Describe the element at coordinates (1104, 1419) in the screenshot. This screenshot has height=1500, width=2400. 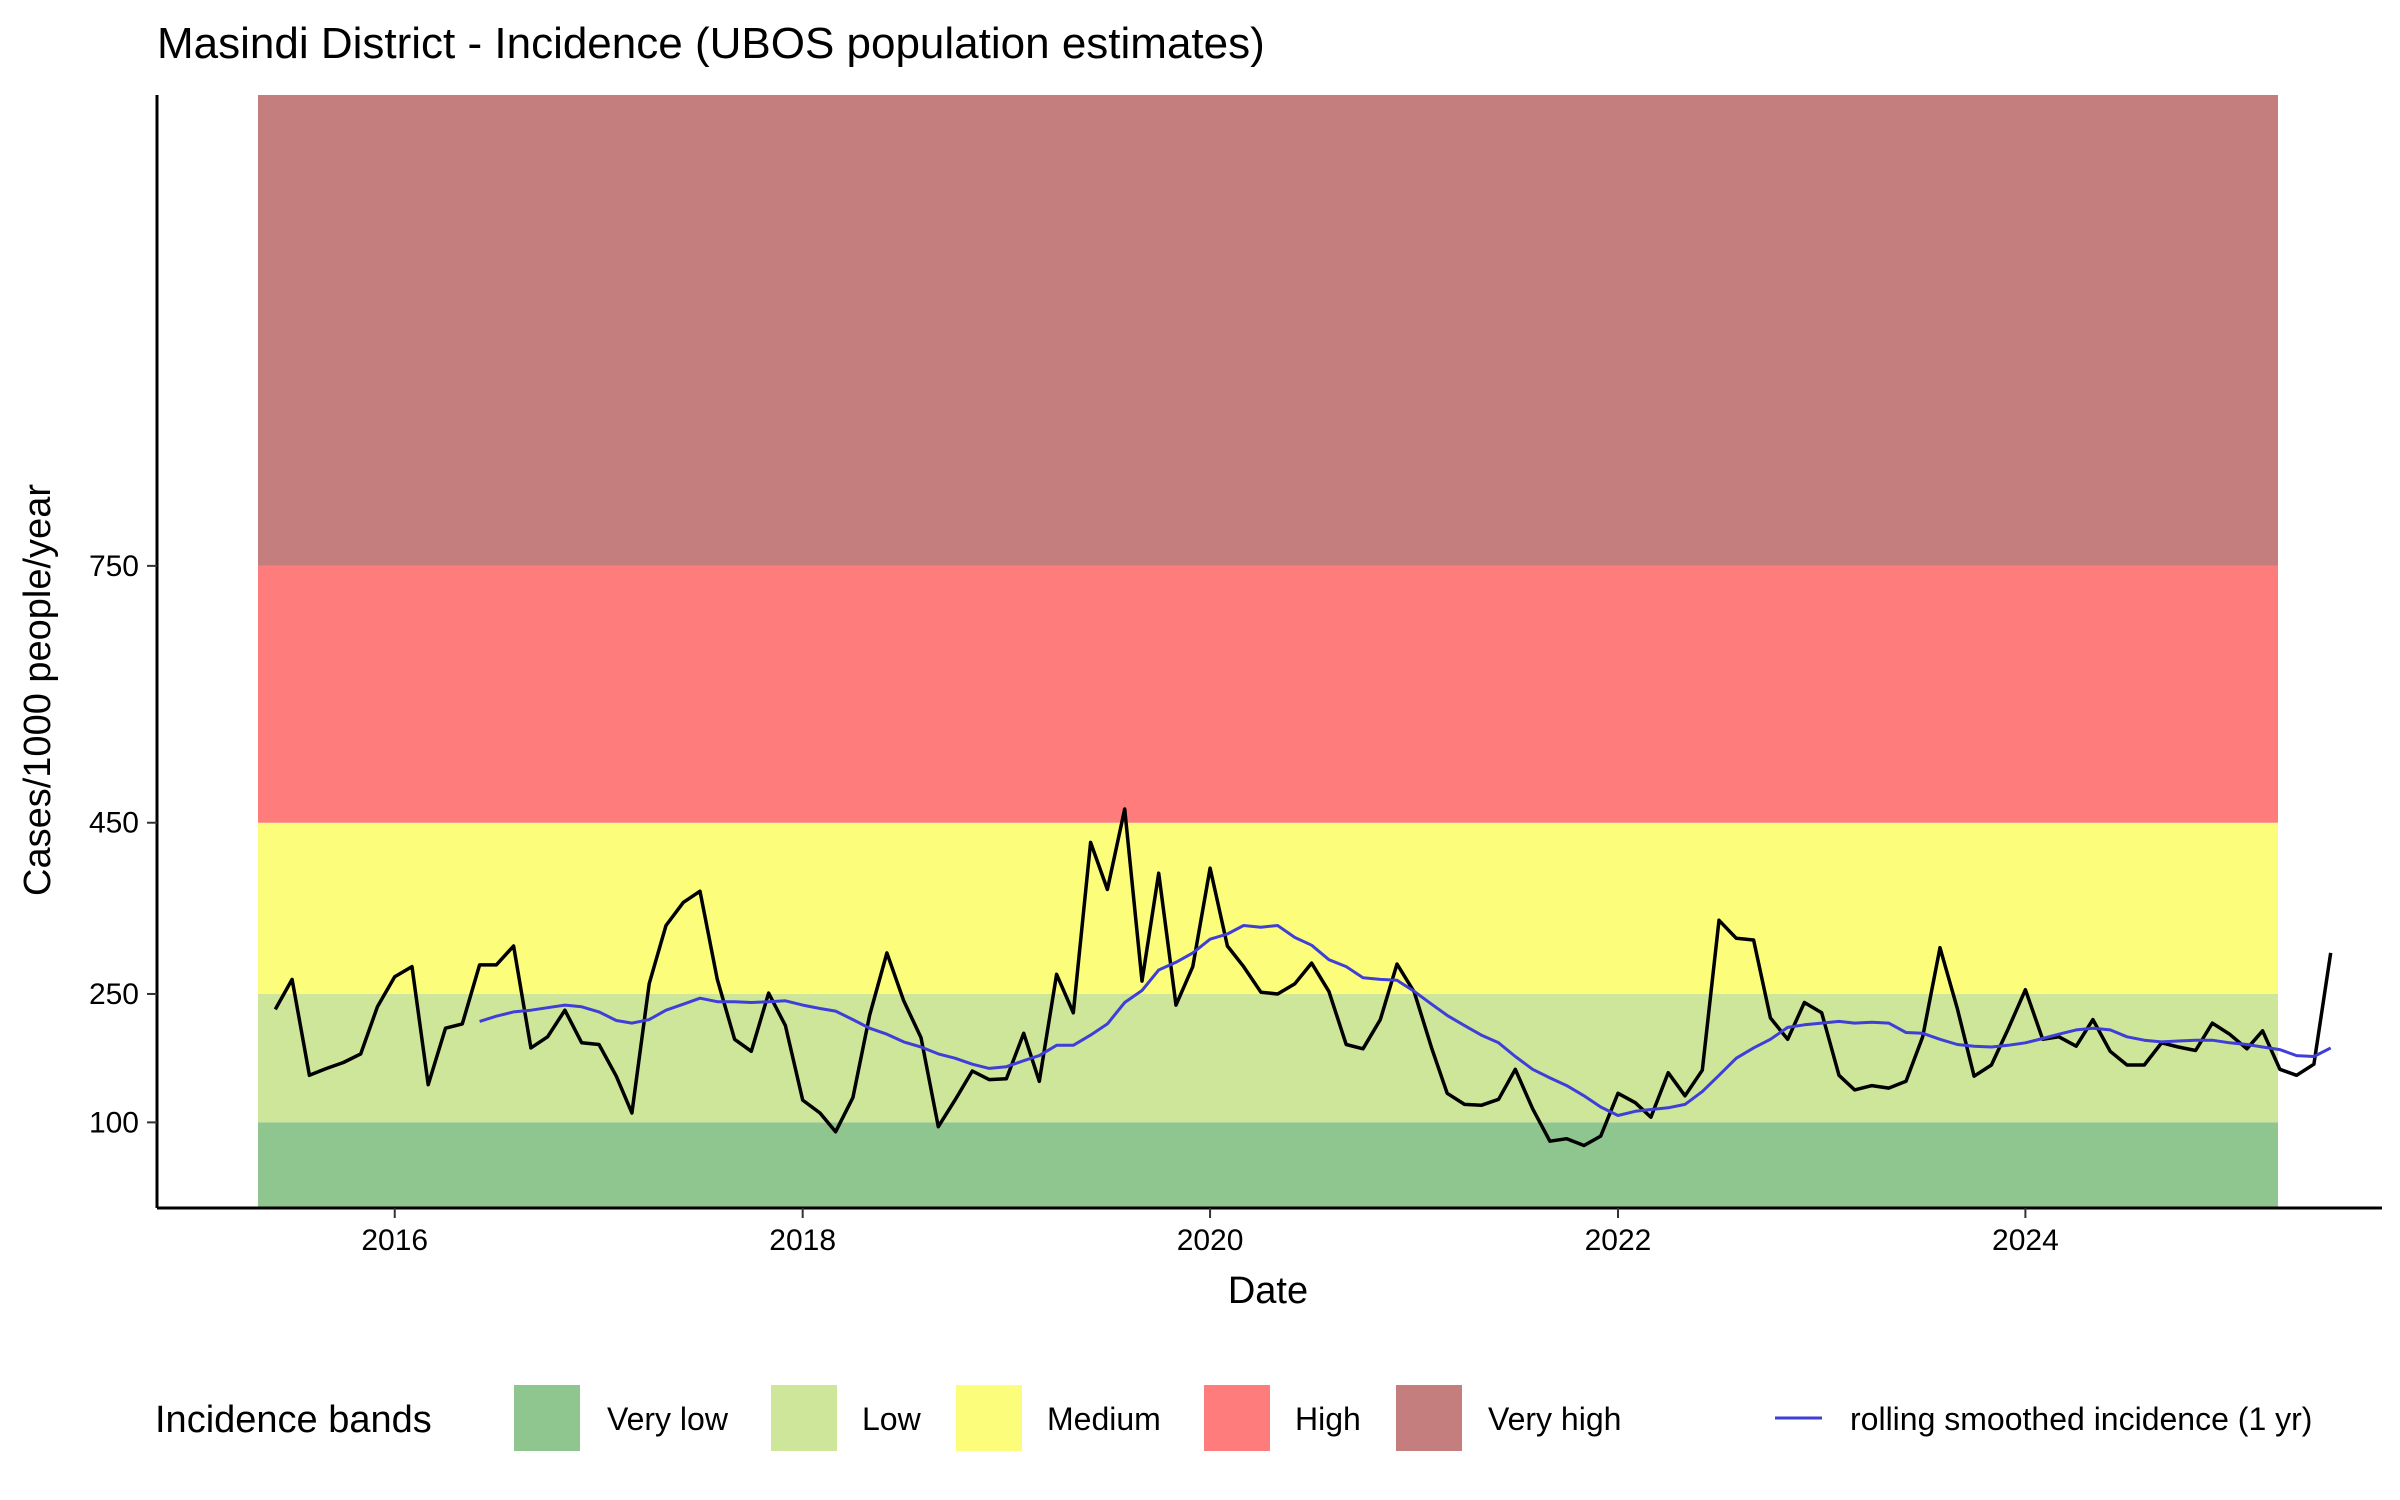
I see `legend-label-medium: Medium` at that location.